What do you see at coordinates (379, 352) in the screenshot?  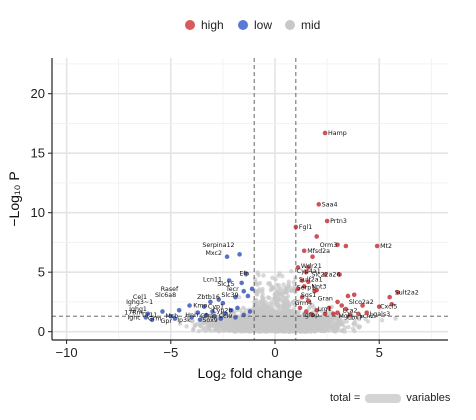 I see `x-tick-label: 5` at bounding box center [379, 352].